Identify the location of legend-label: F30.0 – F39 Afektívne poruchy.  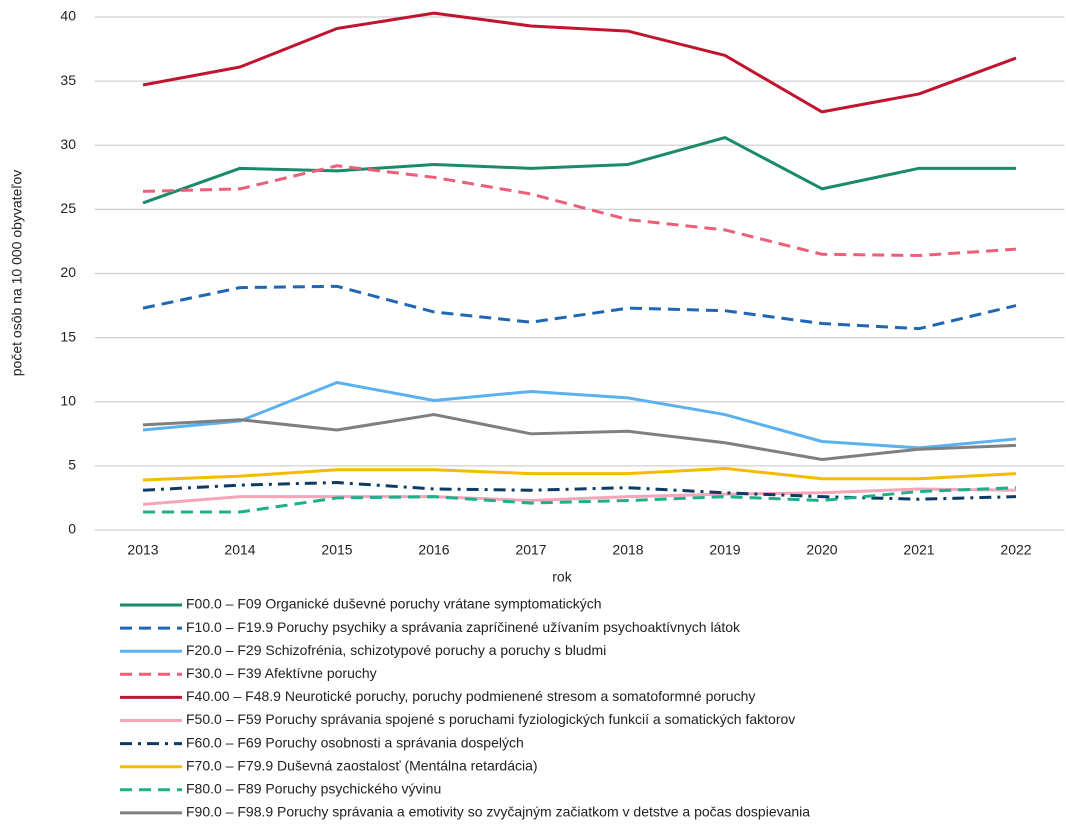
(281, 673).